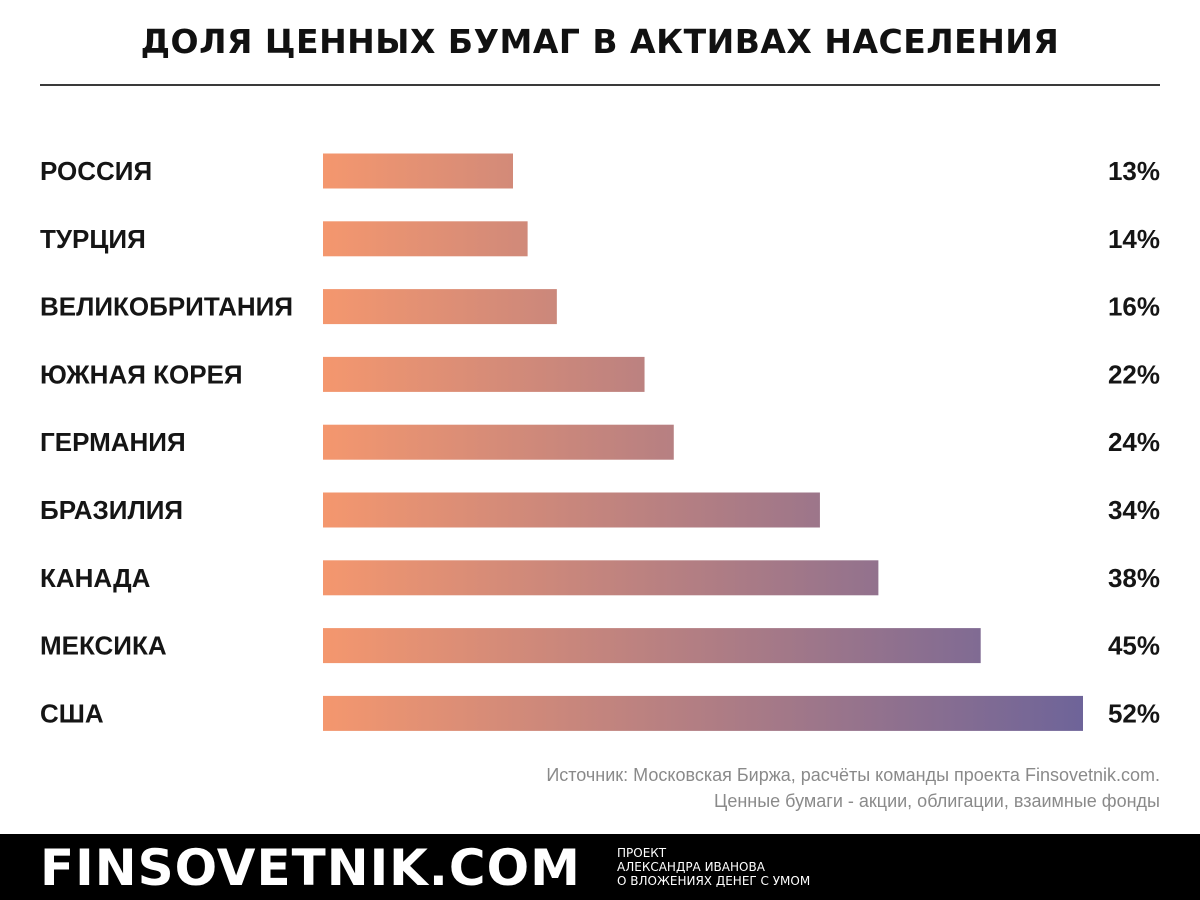 This screenshot has width=1200, height=900. What do you see at coordinates (1134, 646) in the screenshot?
I see `value-label: 45%` at bounding box center [1134, 646].